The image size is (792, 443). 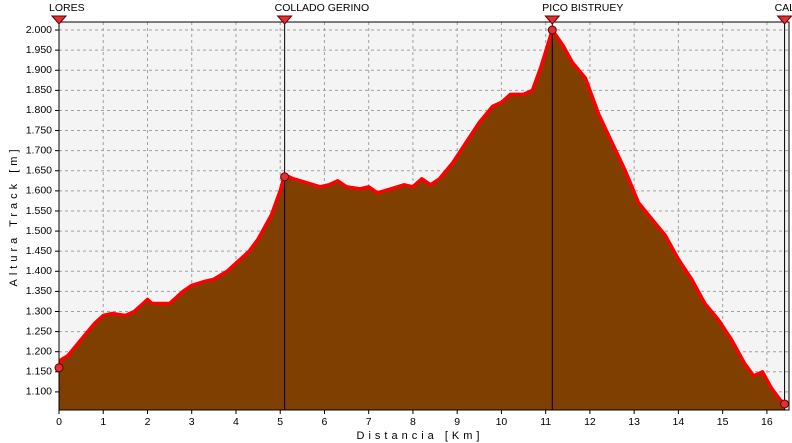 What do you see at coordinates (413, 422) in the screenshot?
I see `x-tick-label: 8` at bounding box center [413, 422].